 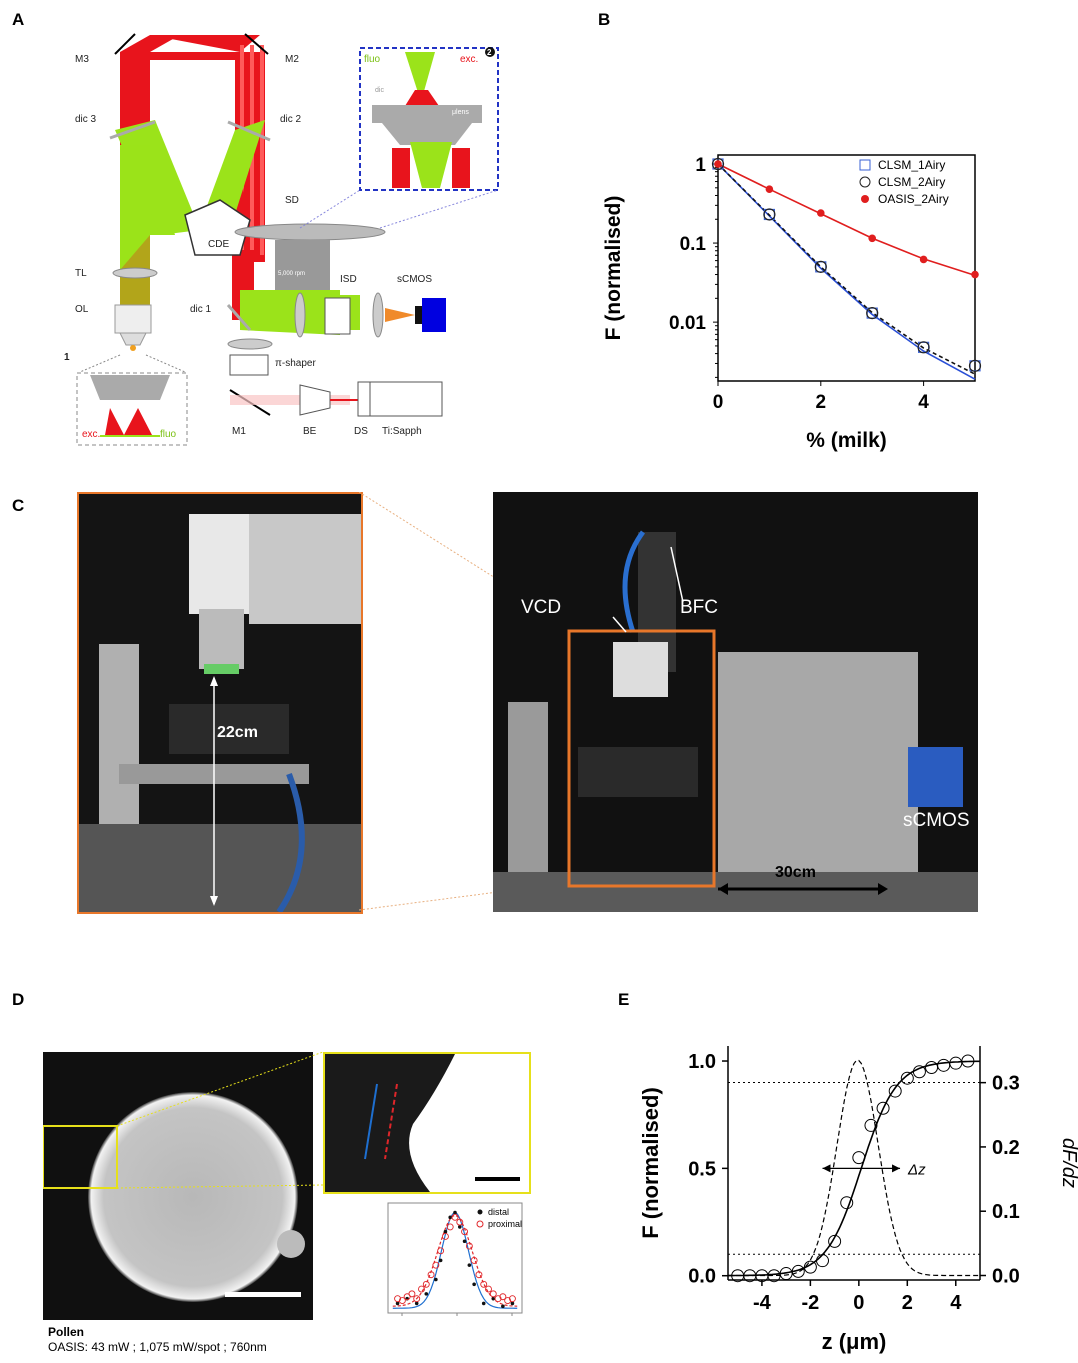 I want to click on label-m2: M2, so click(x=292, y=59).